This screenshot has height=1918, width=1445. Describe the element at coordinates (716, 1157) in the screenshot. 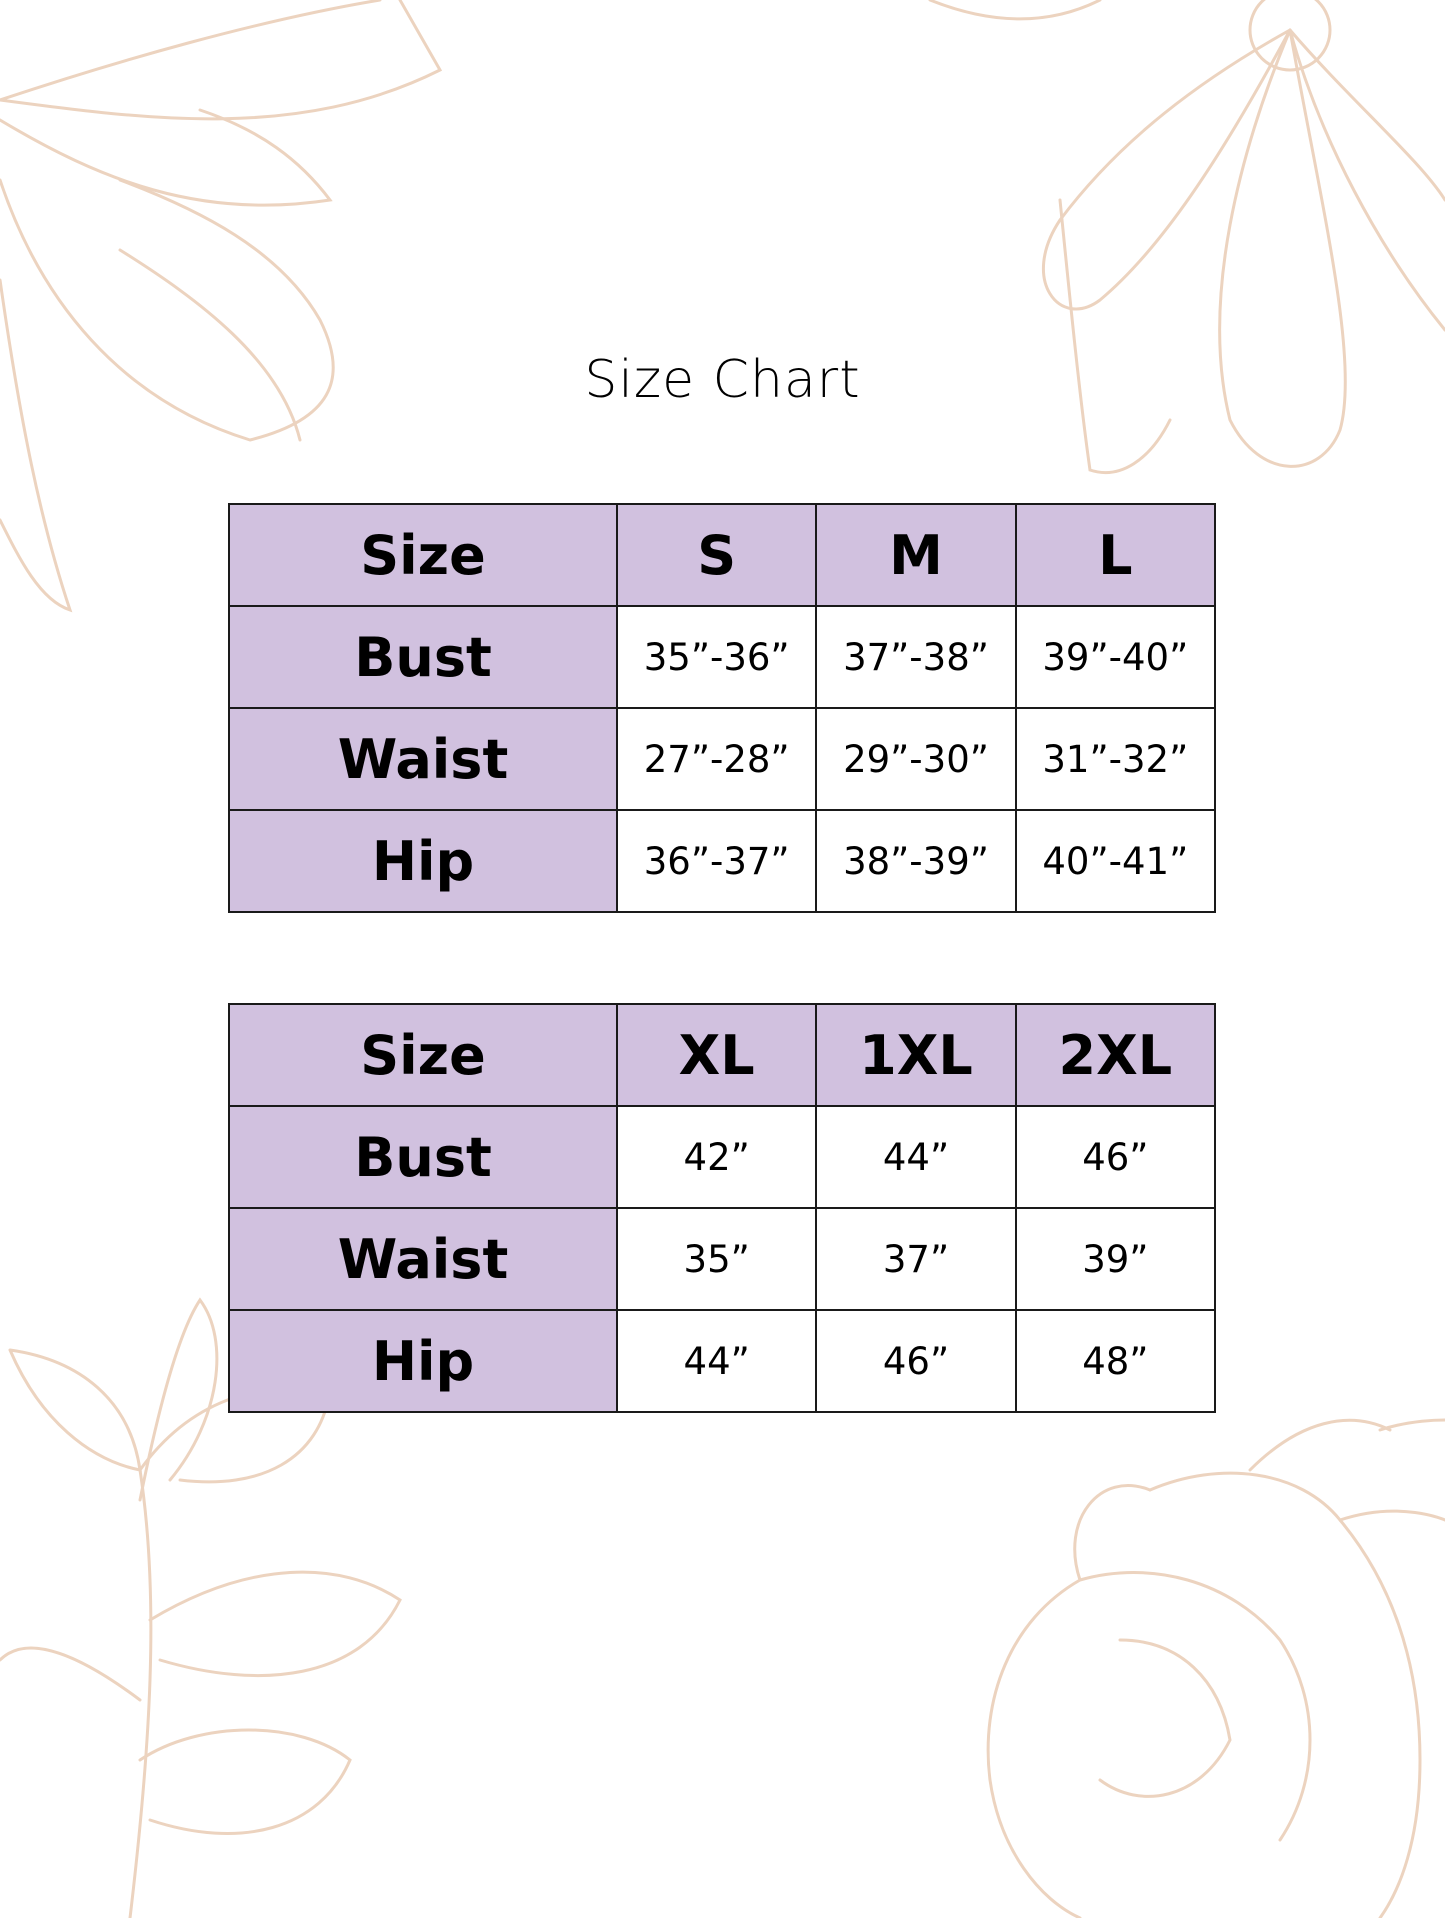

I see `table-cell: 42”` at that location.